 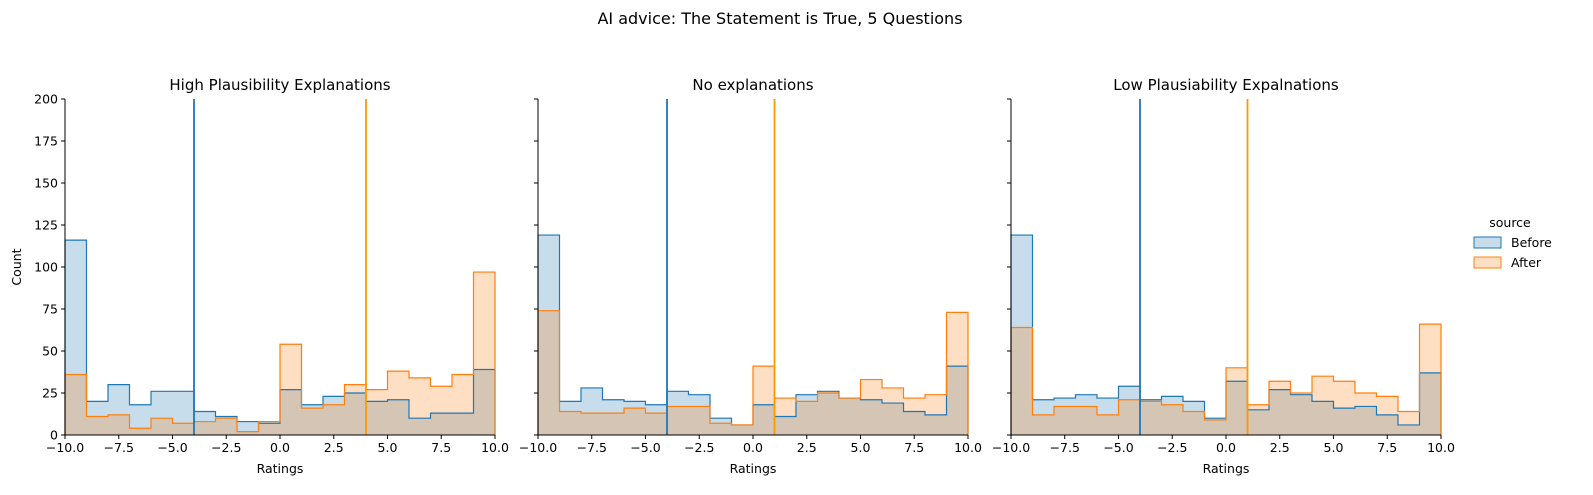 I want to click on legend-title: source, so click(x=1510, y=222).